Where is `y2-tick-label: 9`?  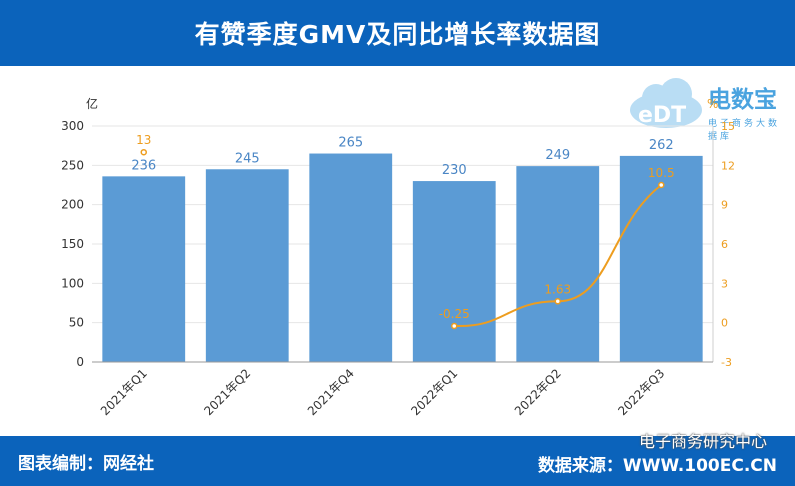 y2-tick-label: 9 is located at coordinates (724, 205).